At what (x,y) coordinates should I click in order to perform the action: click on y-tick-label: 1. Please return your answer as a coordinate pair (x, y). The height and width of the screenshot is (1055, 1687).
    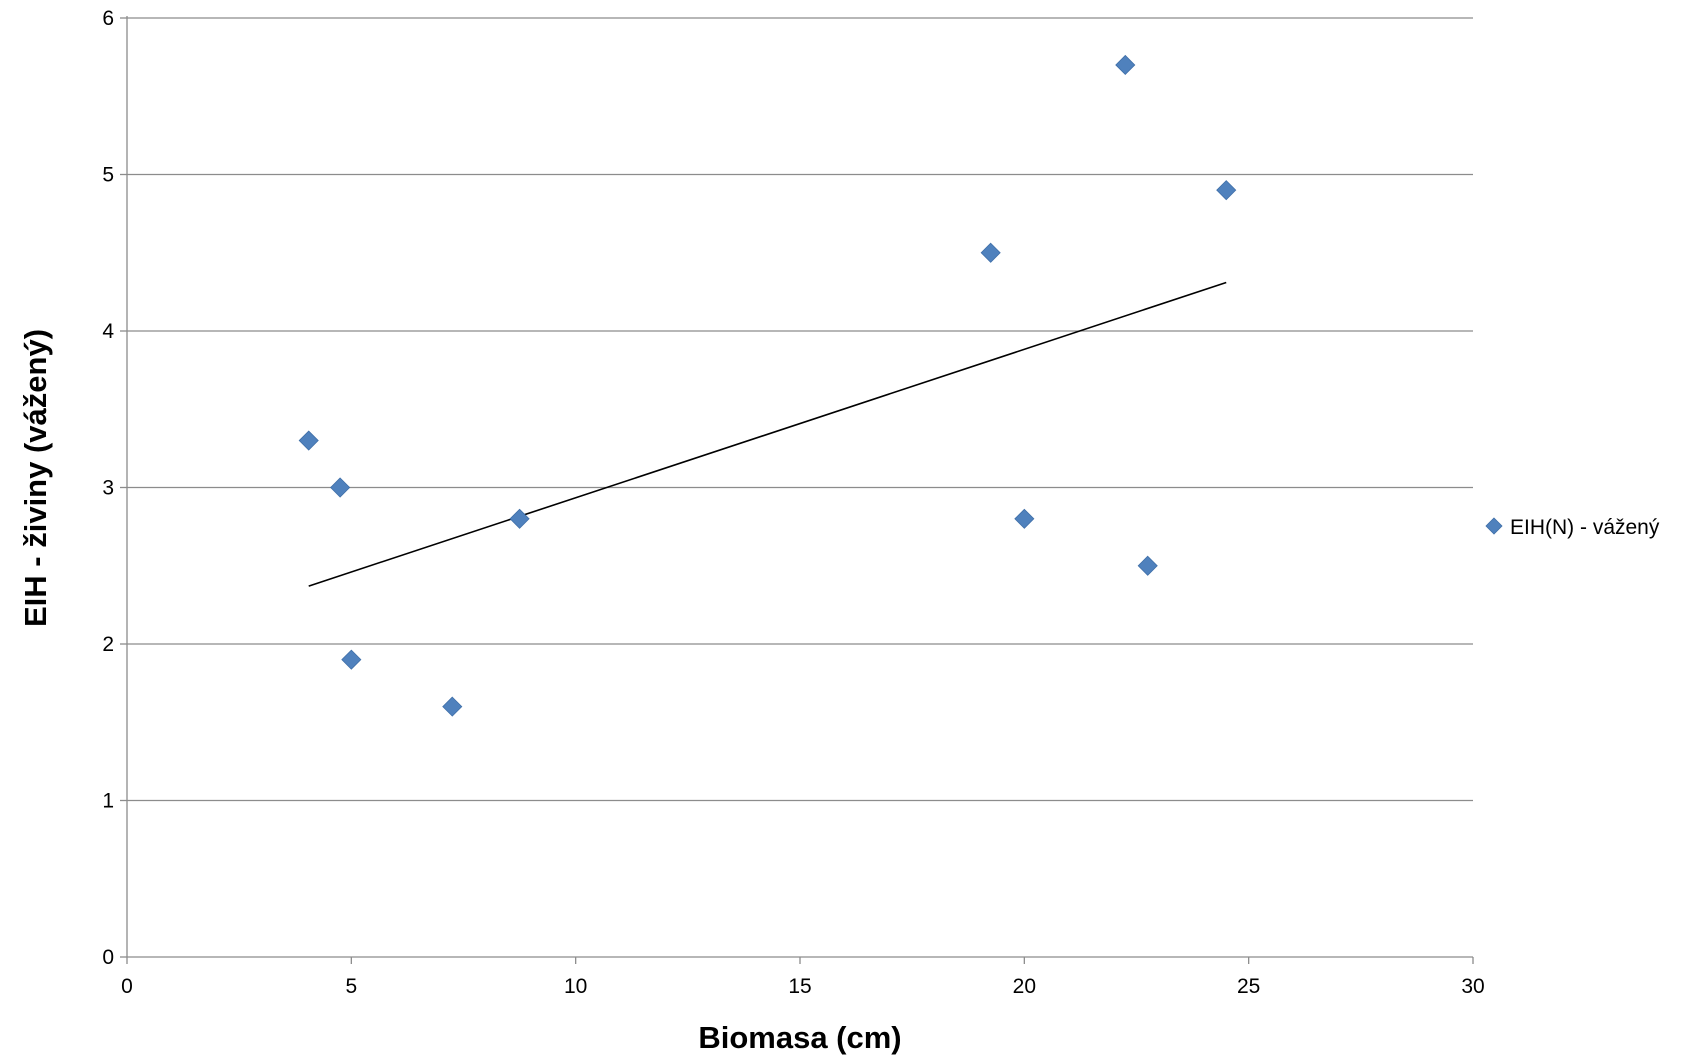
    Looking at the image, I should click on (108, 801).